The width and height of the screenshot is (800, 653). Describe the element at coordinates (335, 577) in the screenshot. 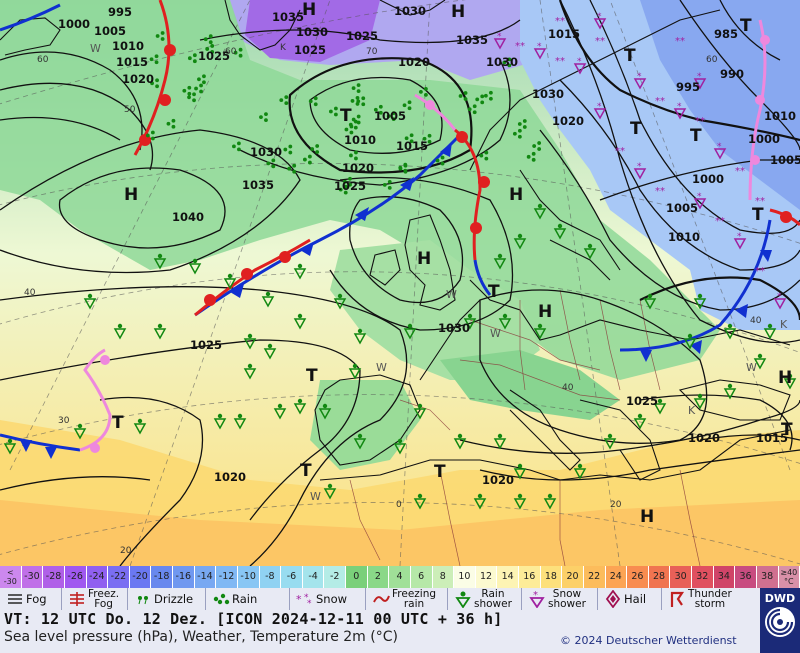

I see `temperature-scale-swatch: -2` at that location.